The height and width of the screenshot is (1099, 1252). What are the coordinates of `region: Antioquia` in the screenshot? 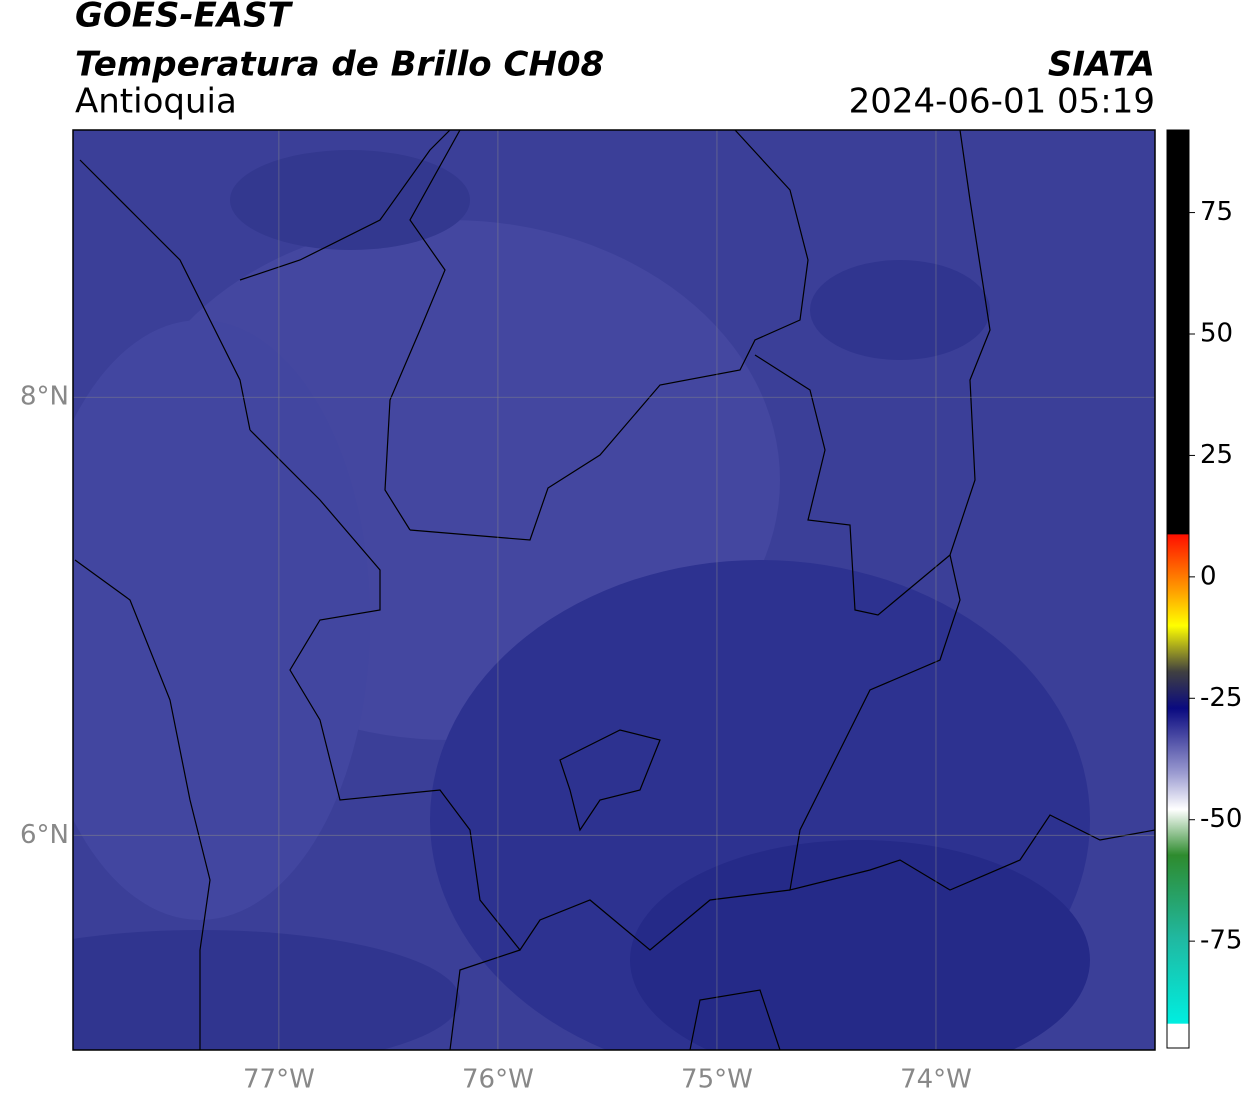 It's located at (156, 102).